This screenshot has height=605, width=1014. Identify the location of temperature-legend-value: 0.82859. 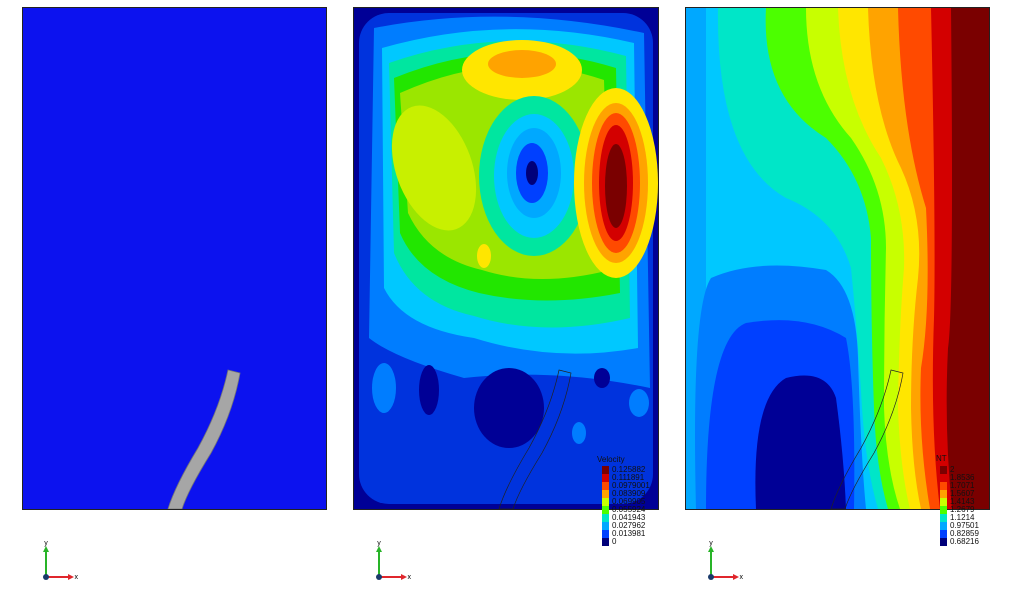
(964, 533).